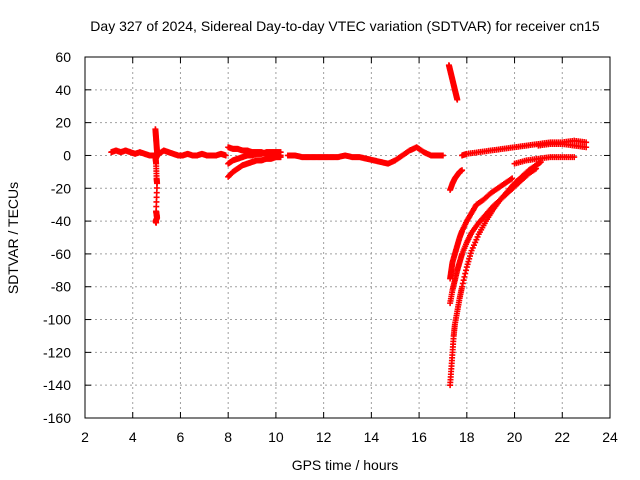 This screenshot has width=640, height=480. What do you see at coordinates (365, 155) in the screenshot?
I see `series-midday` at bounding box center [365, 155].